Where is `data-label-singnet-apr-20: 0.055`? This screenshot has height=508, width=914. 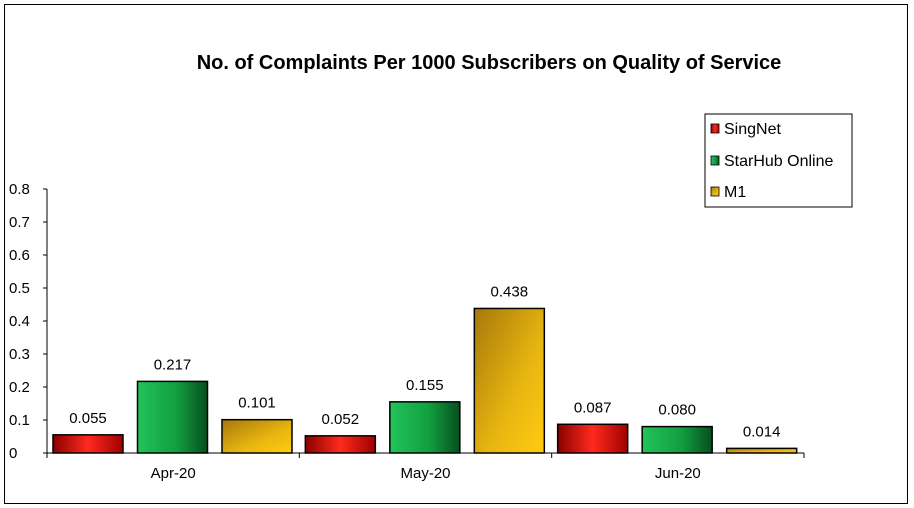
data-label-singnet-apr-20: 0.055 is located at coordinates (88, 418).